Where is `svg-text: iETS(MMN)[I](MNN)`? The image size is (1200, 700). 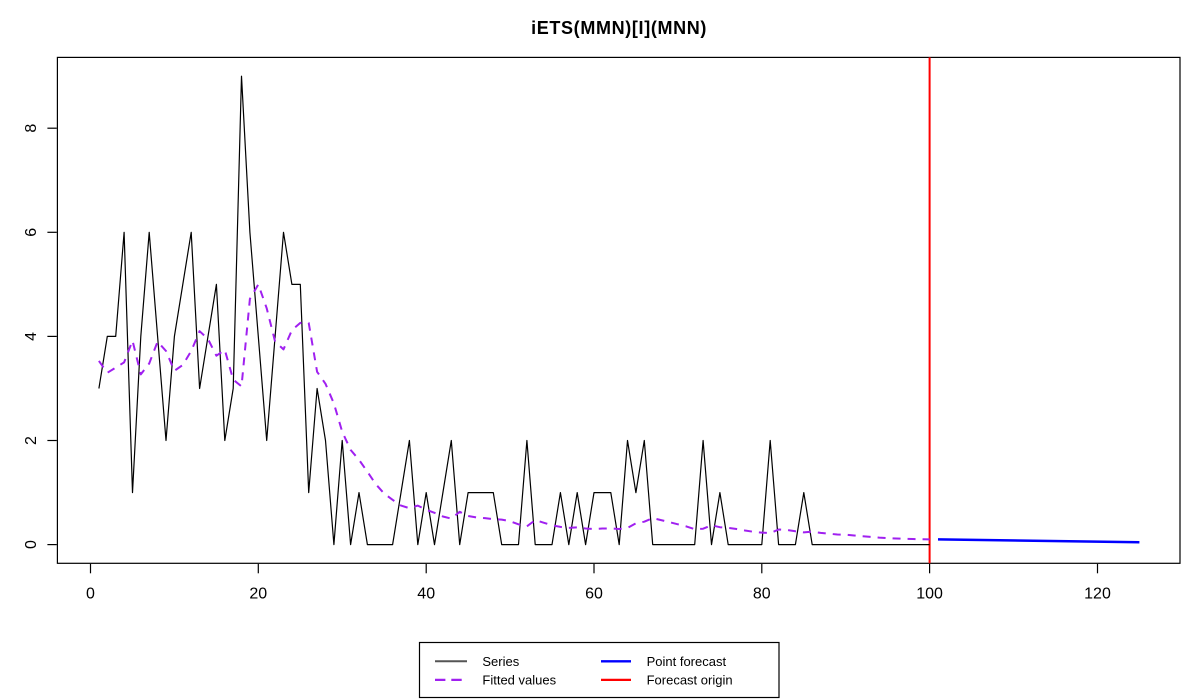 svg-text: iETS(MMN)[I](MNN) is located at coordinates (619, 28).